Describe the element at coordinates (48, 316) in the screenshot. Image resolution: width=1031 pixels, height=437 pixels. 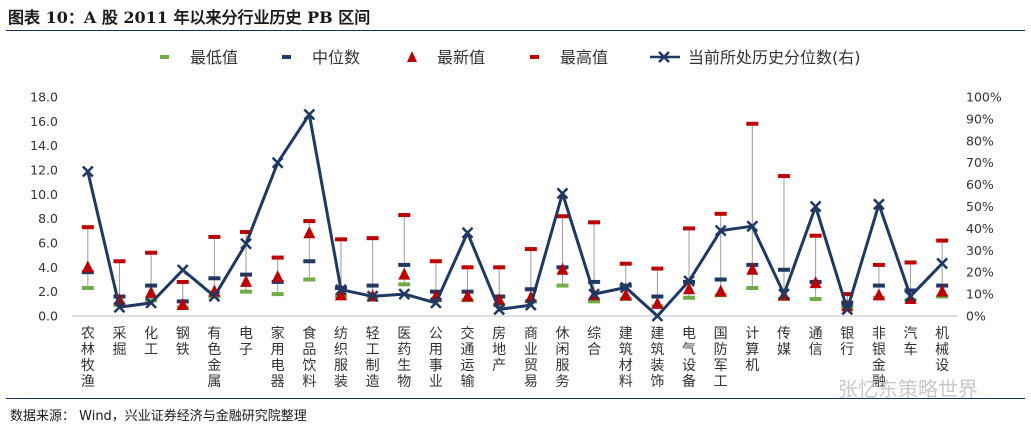
I see `left-axis-tick-label: 0.0` at that location.